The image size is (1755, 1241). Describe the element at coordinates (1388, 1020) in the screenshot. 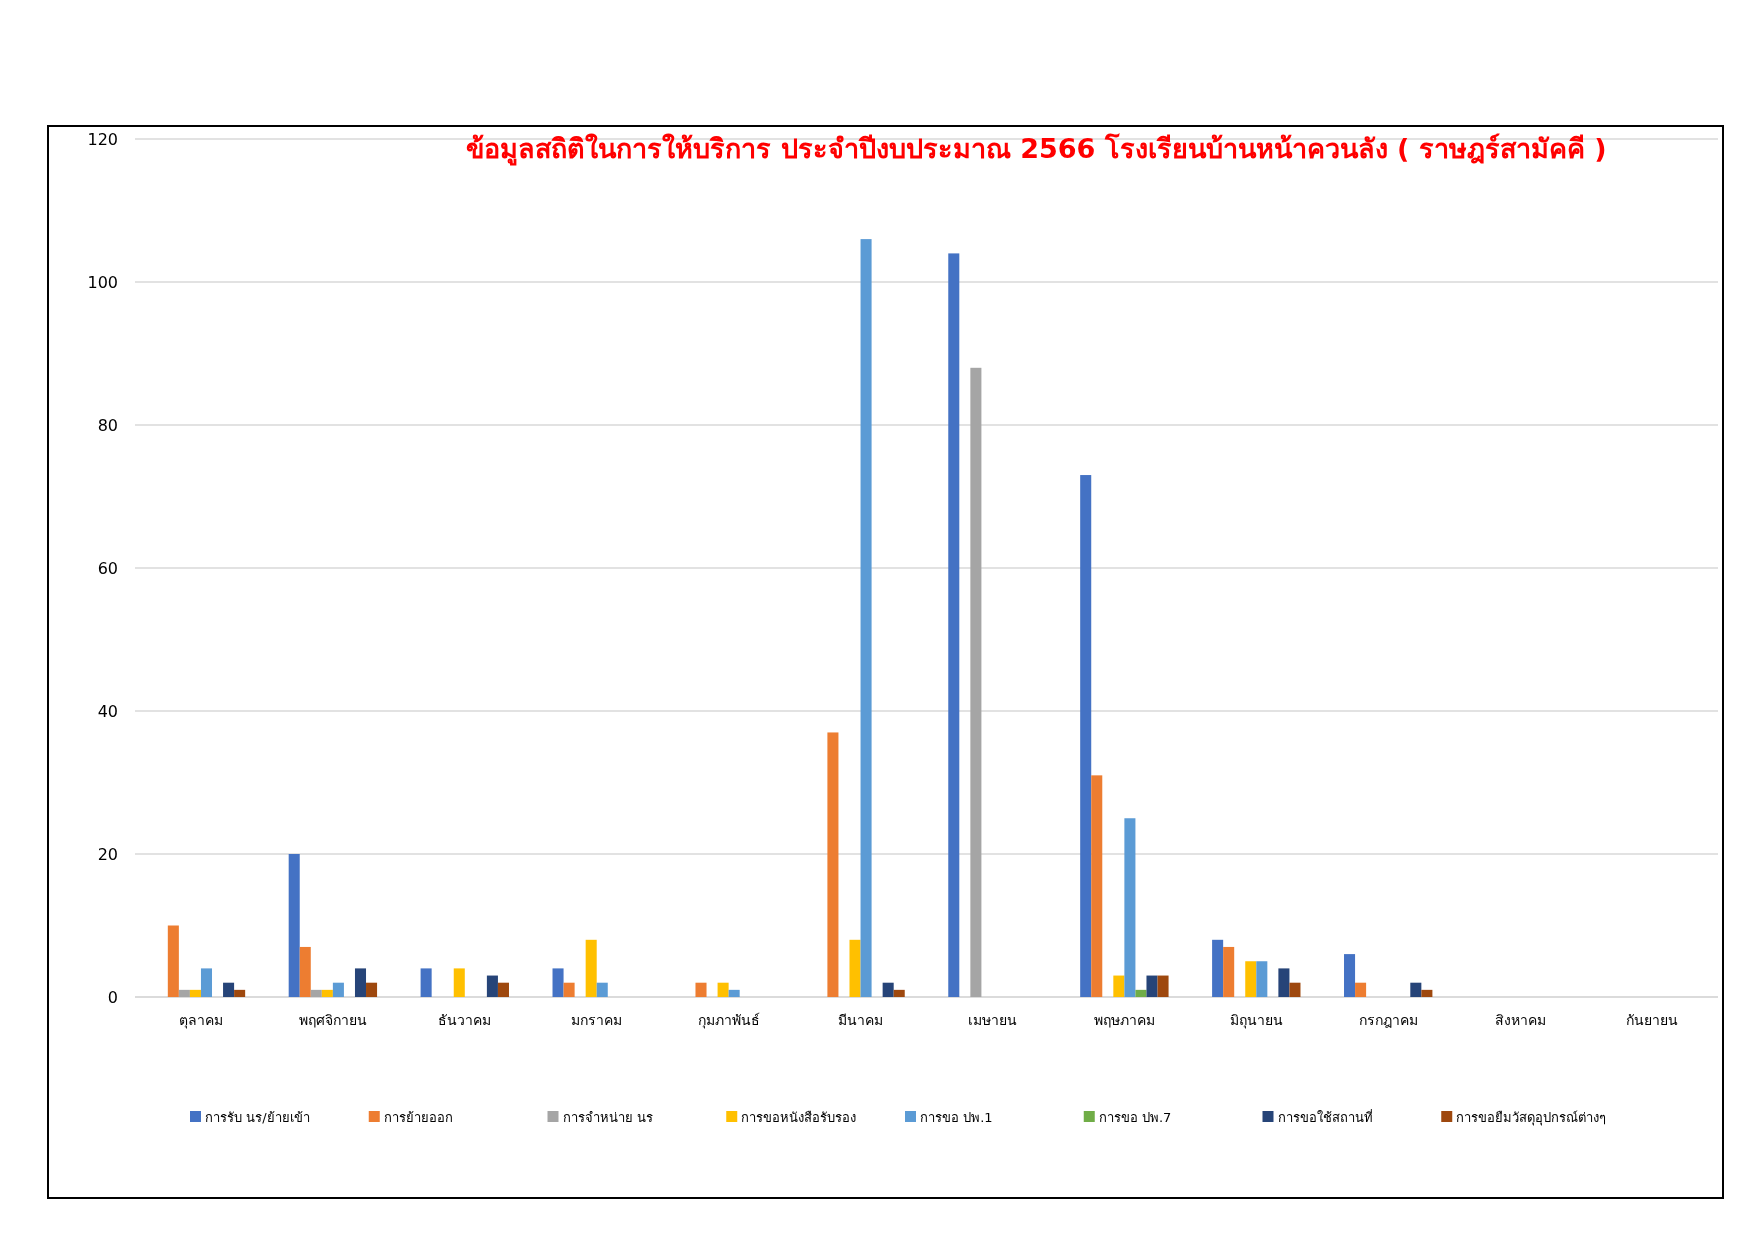

I see `x-tick-label: กรกฎาคม` at that location.